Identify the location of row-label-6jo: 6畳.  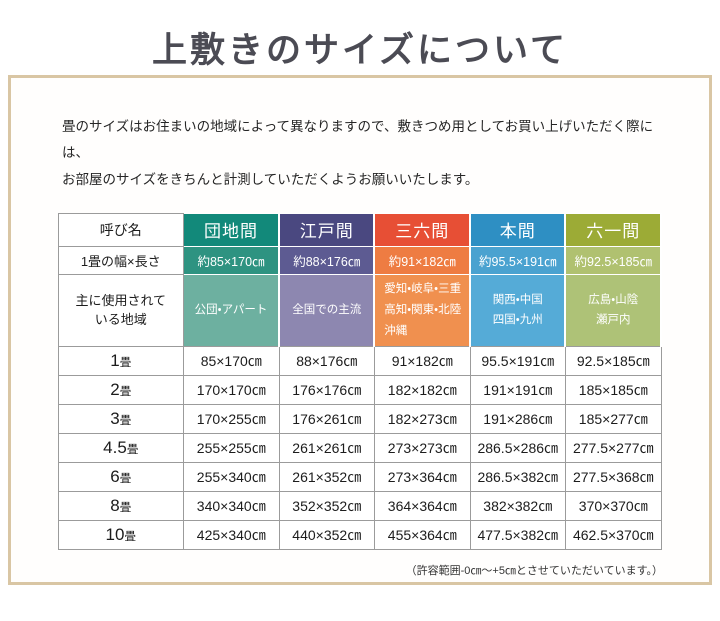
(120, 476).